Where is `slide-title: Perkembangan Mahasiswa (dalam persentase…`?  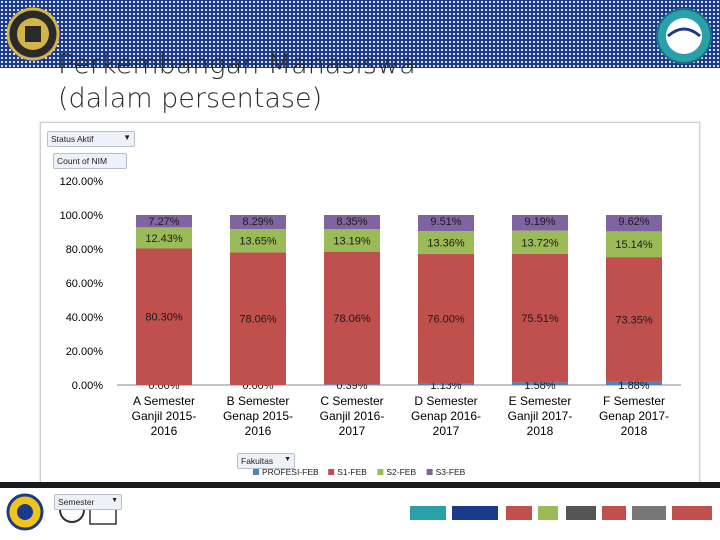
slide-title: Perkembangan Mahasiswa (dalam persentase… is located at coordinates (237, 82).